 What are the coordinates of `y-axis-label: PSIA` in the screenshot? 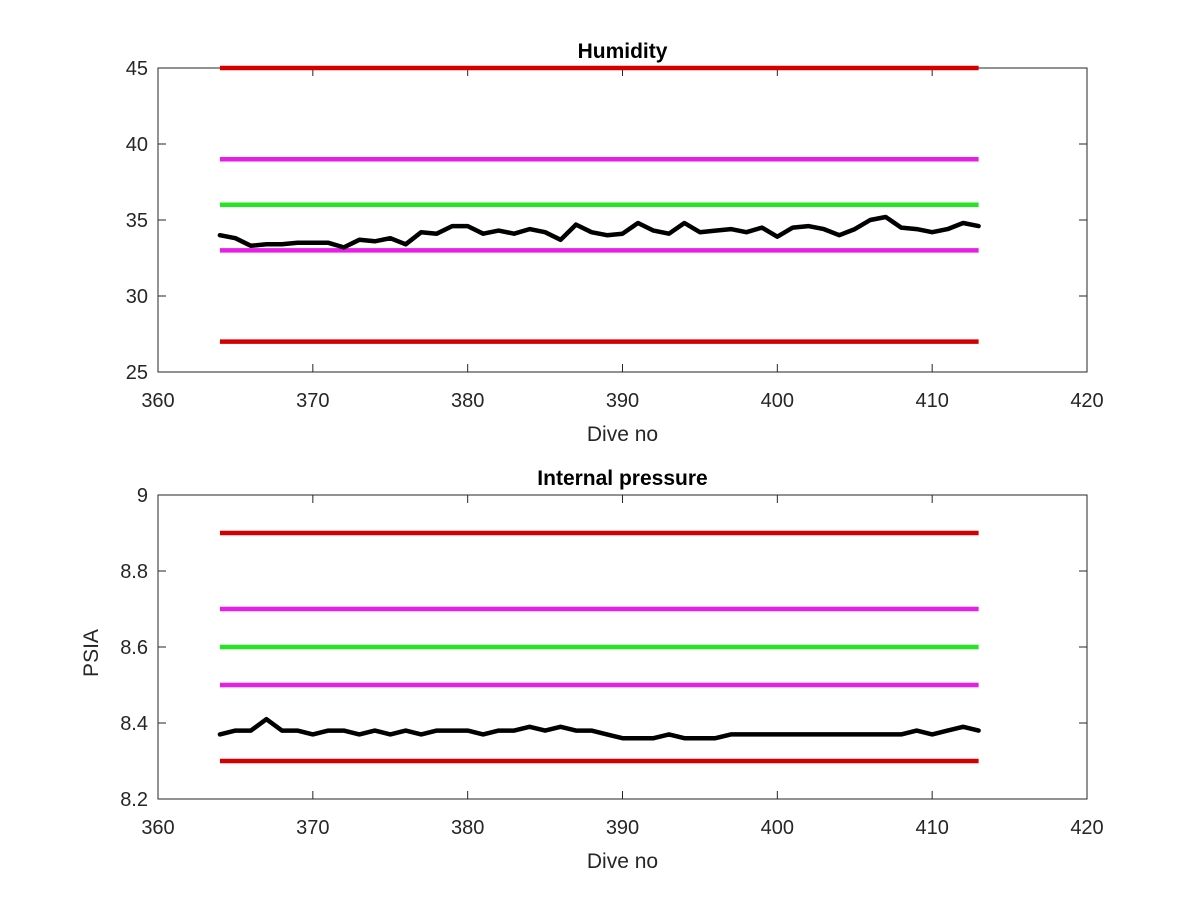 It's located at (91, 653).